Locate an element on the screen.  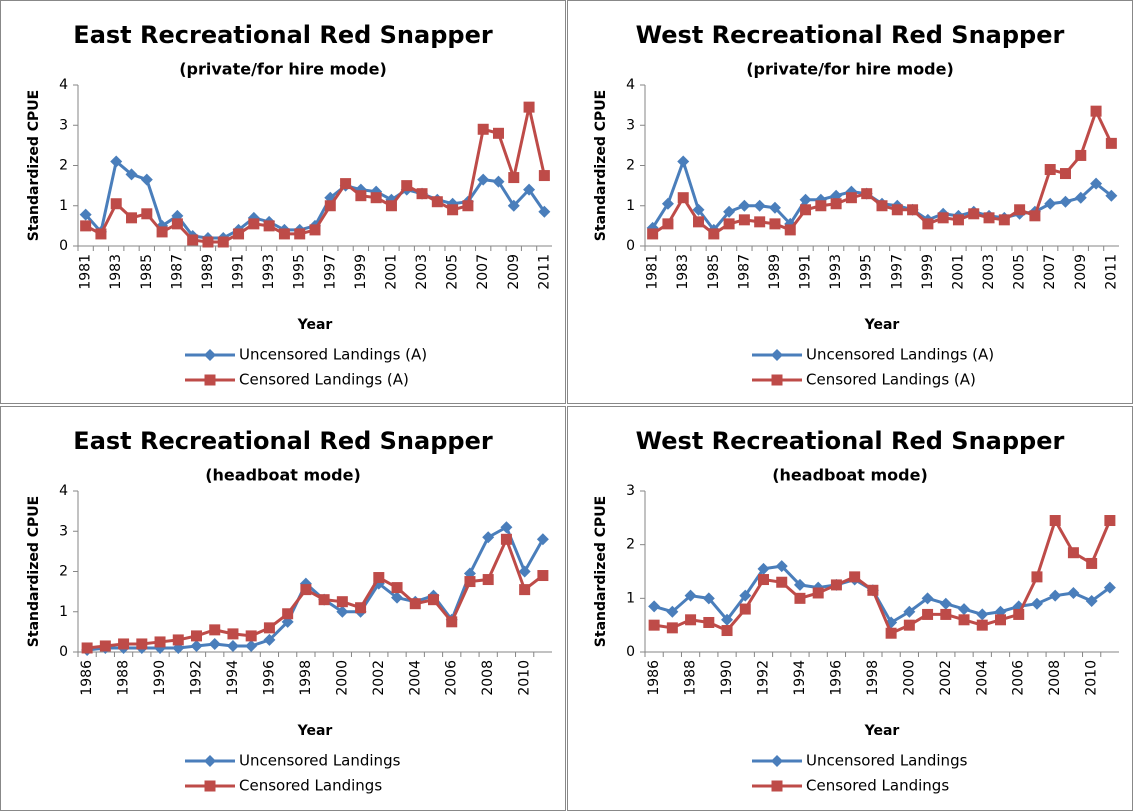
x-tick-label: 1983 is located at coordinates (116, 272).